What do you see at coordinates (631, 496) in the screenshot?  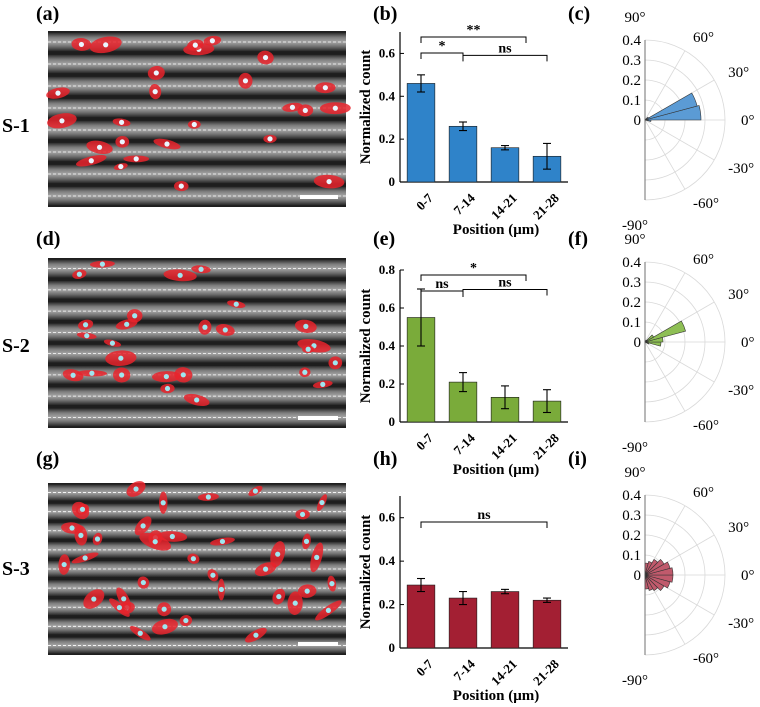 I see `polar-r-tick-label: 0.4` at bounding box center [631, 496].